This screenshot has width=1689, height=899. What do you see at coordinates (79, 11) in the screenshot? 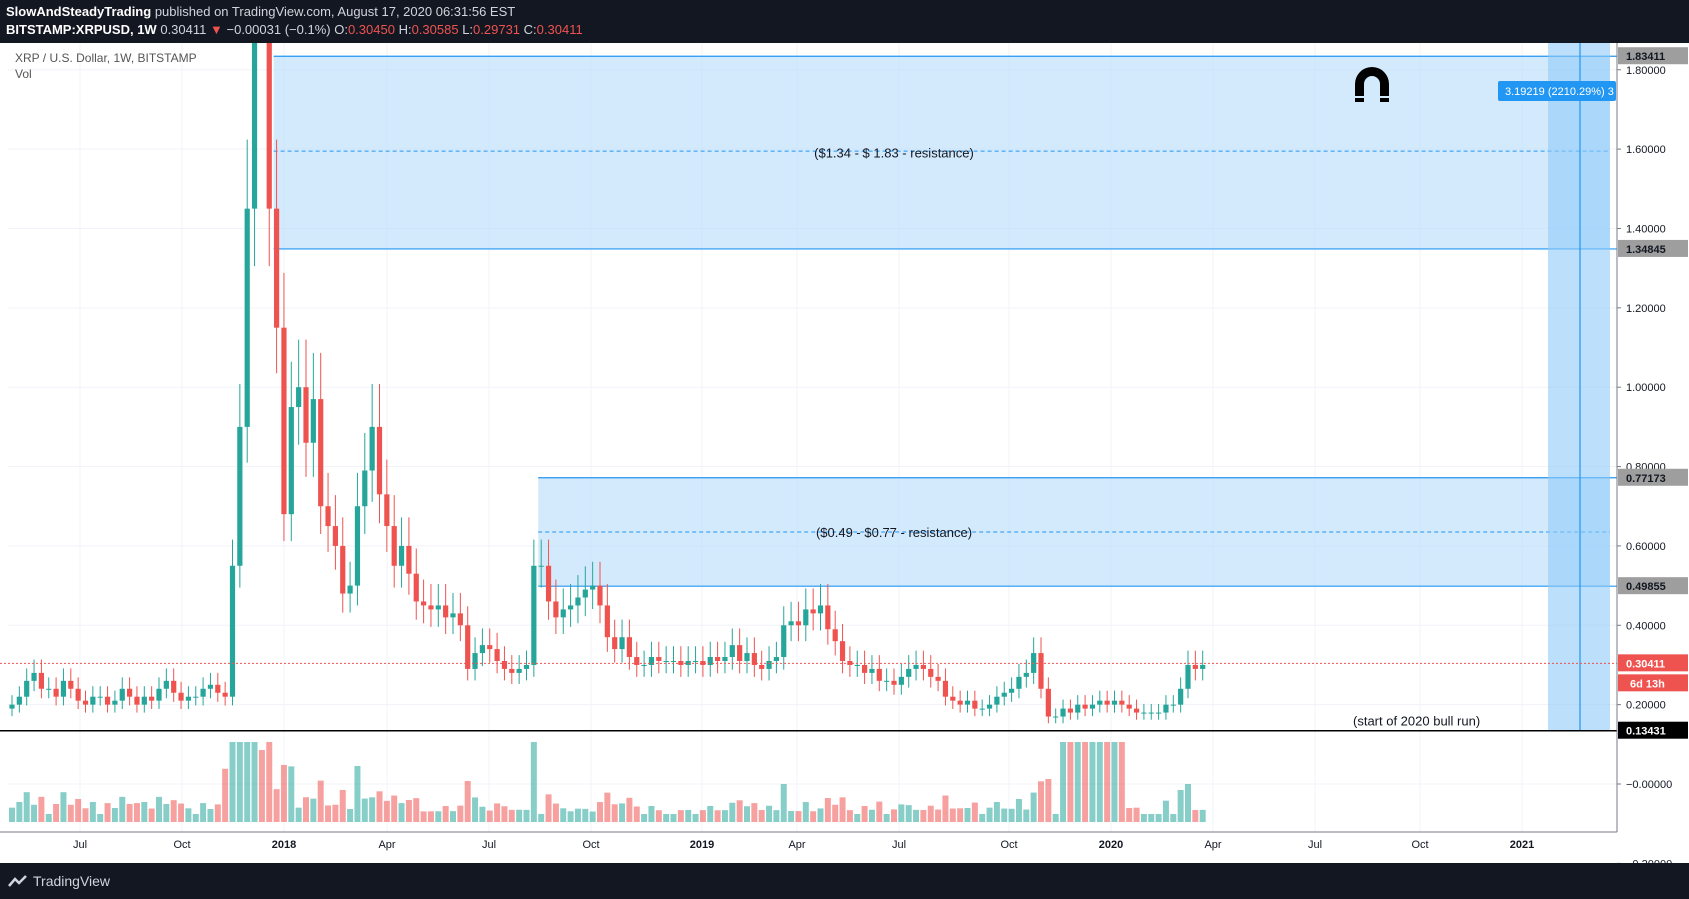
I see `author-name: SlowAndSteadyTrading` at bounding box center [79, 11].